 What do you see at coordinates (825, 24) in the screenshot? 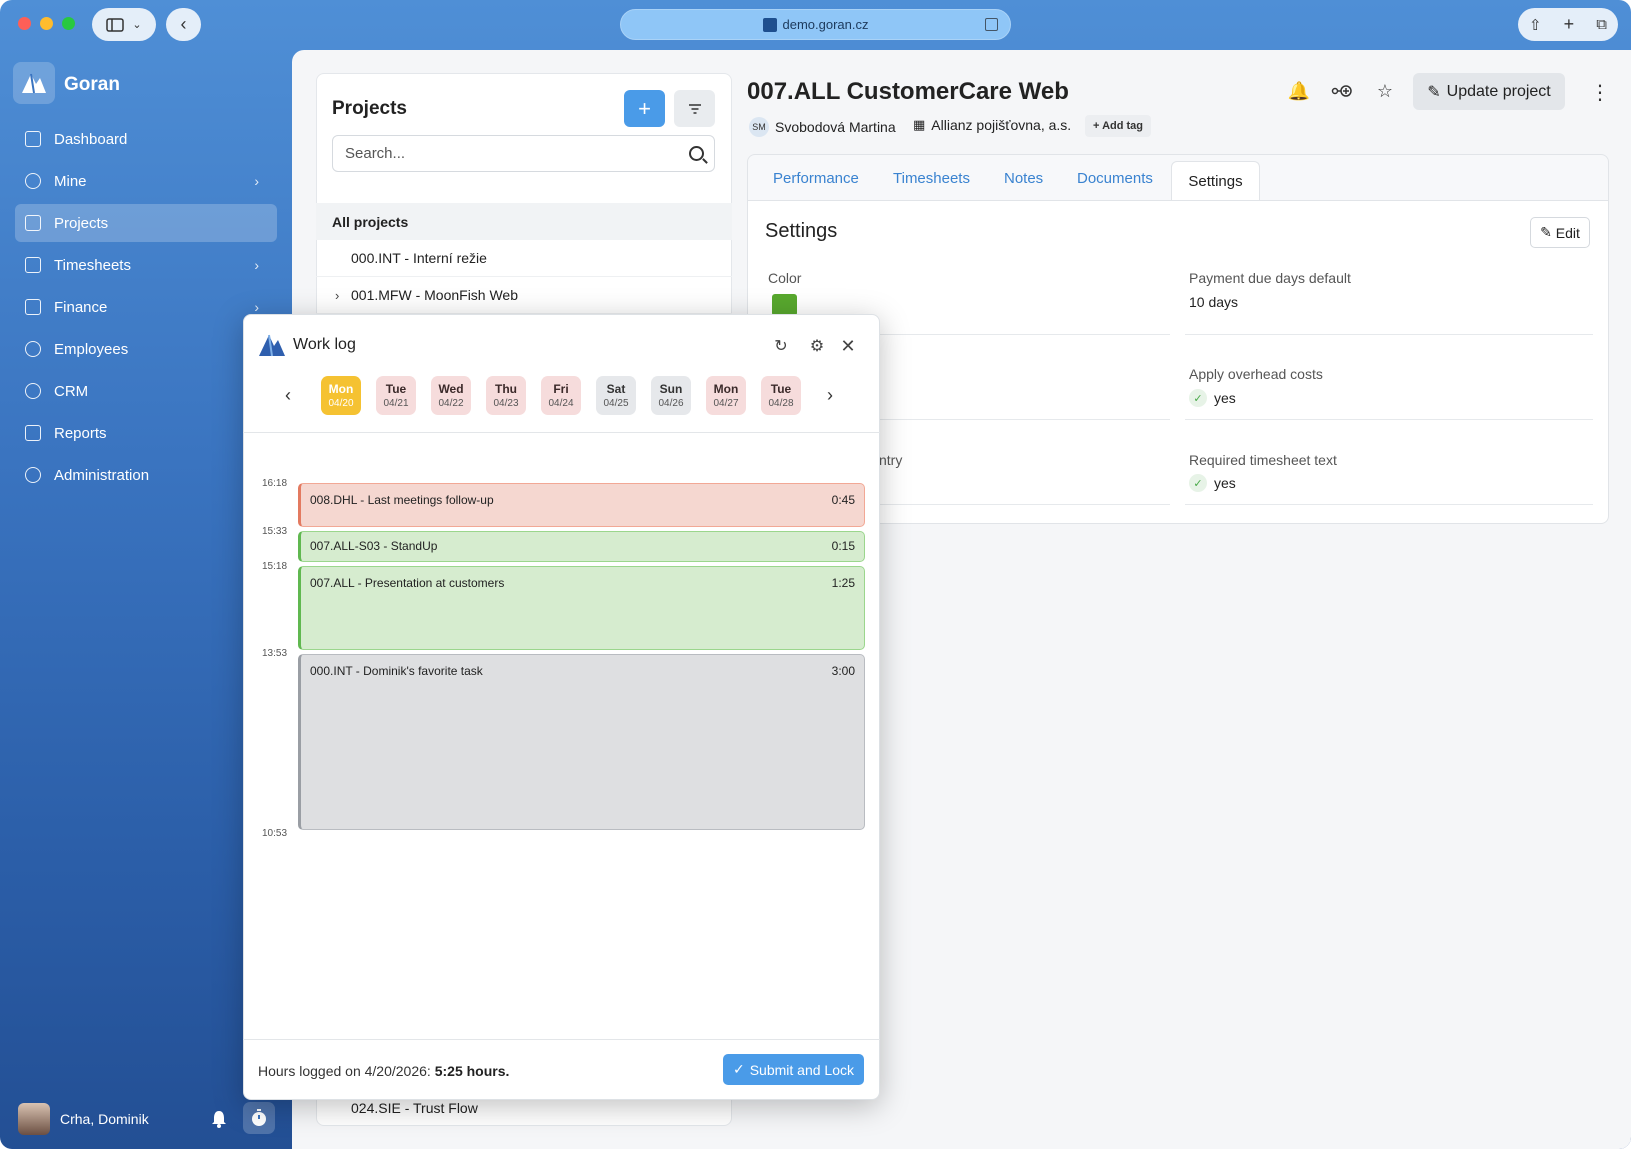
I see `url-text: demo.goran.cz` at bounding box center [825, 24].